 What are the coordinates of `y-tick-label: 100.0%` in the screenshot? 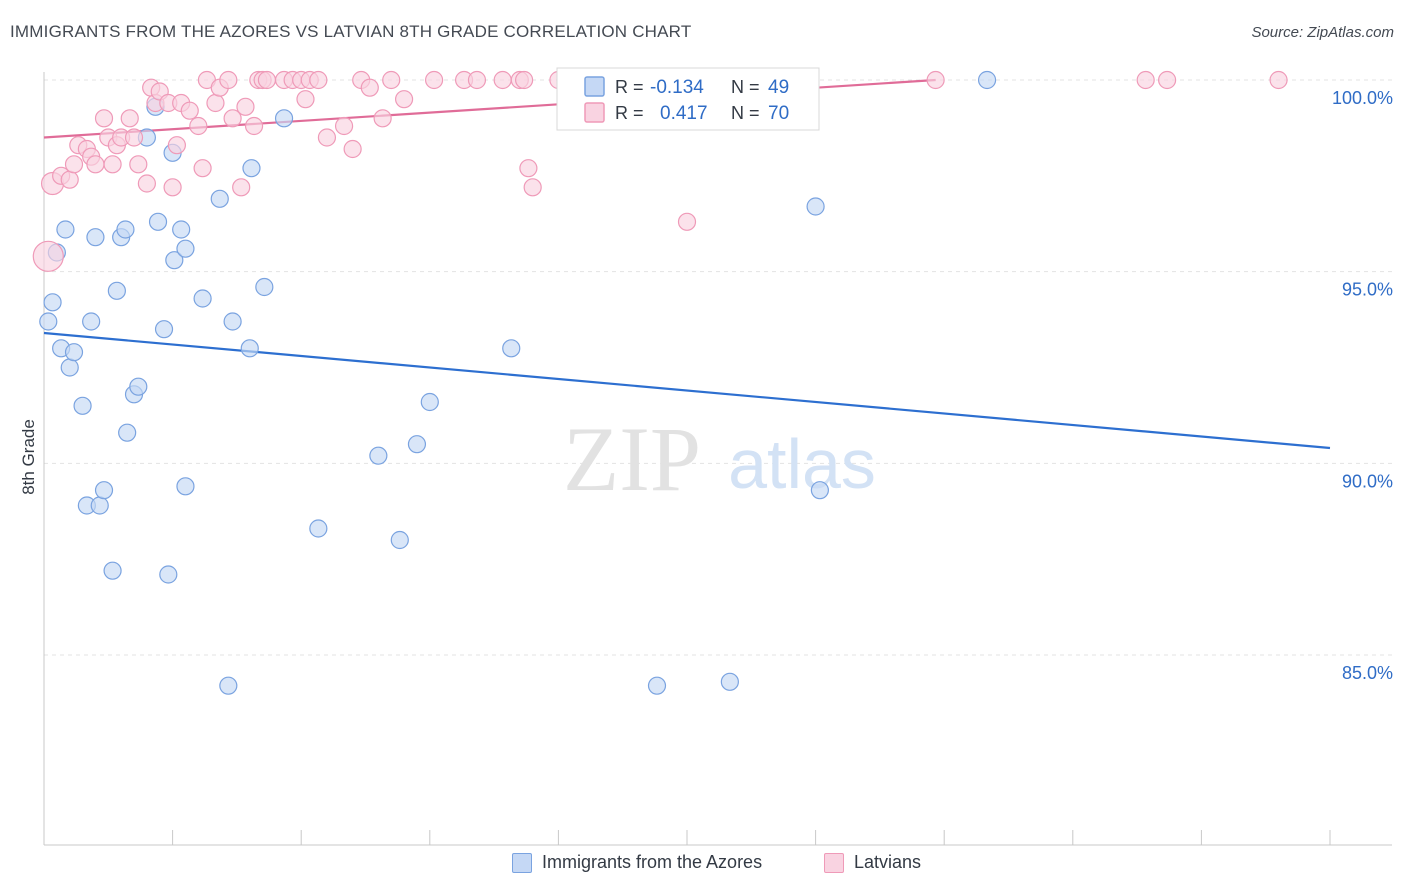 It's located at (1362, 98).